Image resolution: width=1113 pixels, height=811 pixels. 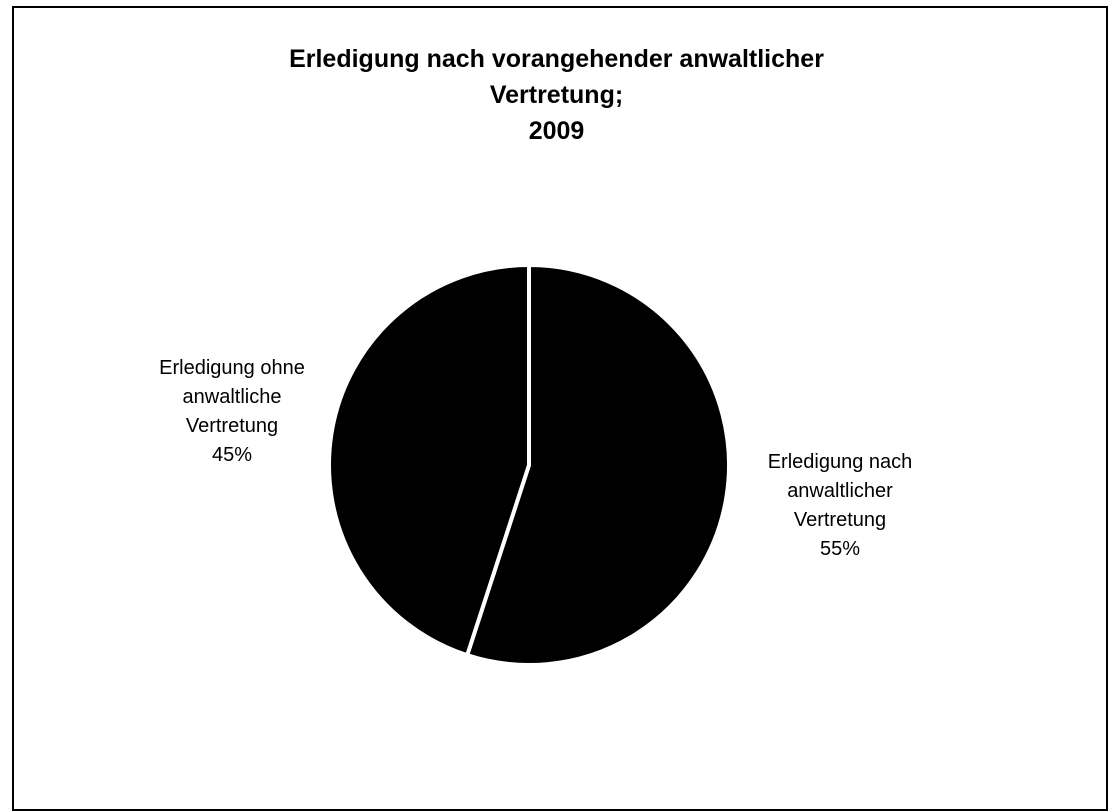 I want to click on slice-label-nach-line-2: anwaltlicher, so click(x=840, y=491).